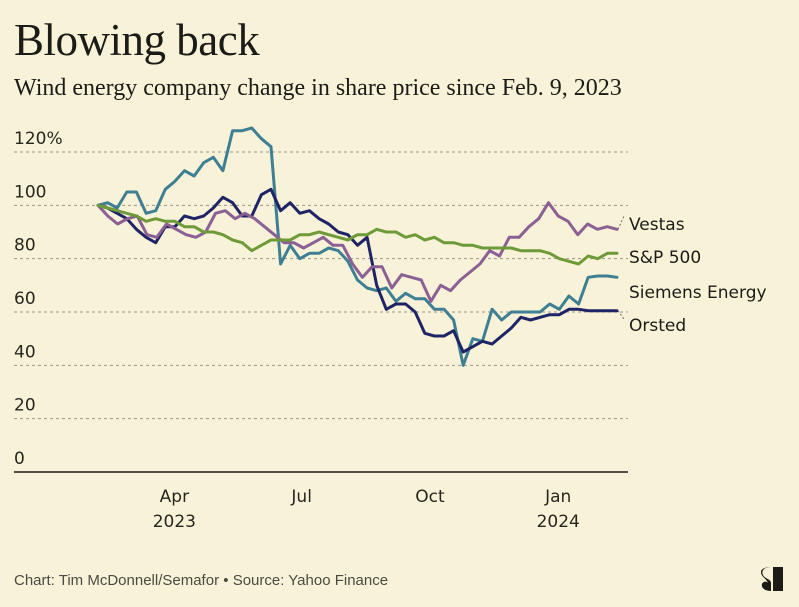 Image resolution: width=799 pixels, height=607 pixels. What do you see at coordinates (657, 326) in the screenshot?
I see `series-label-orsted: Orsted` at bounding box center [657, 326].